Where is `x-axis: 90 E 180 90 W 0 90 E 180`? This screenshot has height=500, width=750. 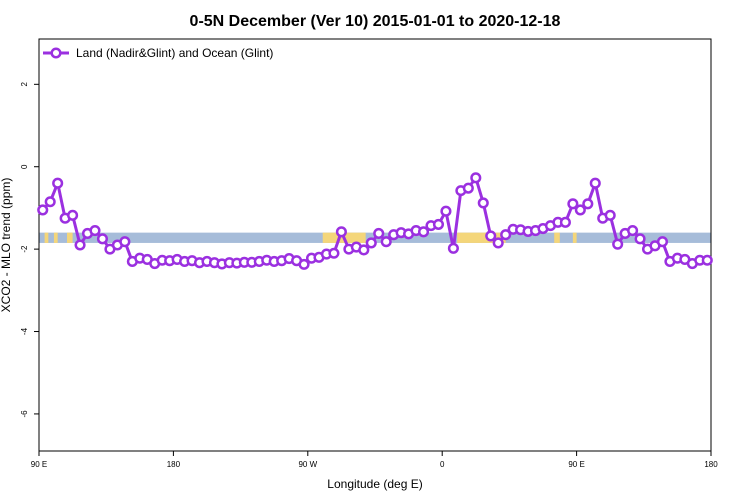 x-axis: 90 E 180 90 W 0 90 E 180 is located at coordinates (374, 460).